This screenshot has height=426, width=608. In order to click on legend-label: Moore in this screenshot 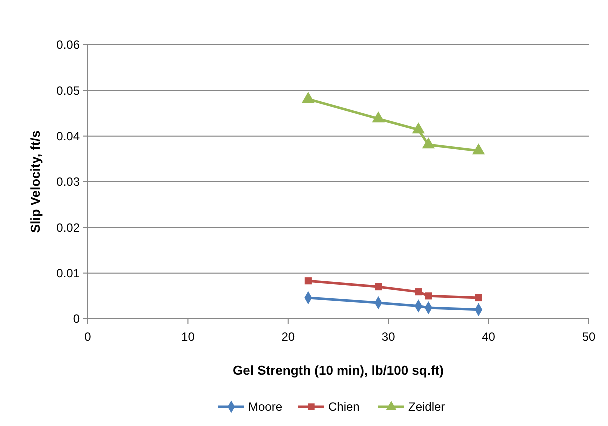, I will do `click(265, 407)`.